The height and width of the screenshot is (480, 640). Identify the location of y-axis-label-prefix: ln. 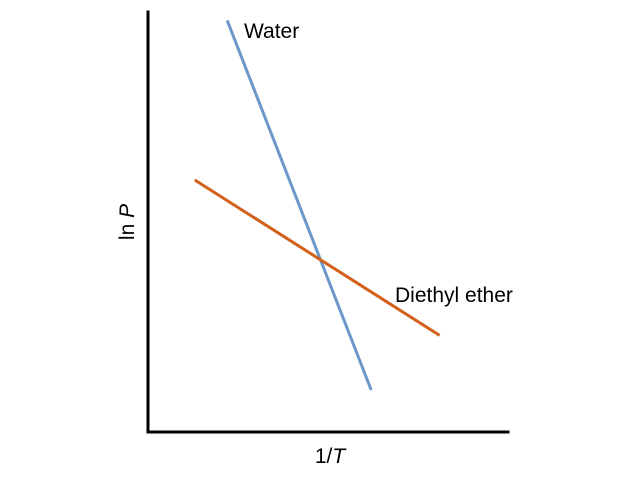
(127, 229).